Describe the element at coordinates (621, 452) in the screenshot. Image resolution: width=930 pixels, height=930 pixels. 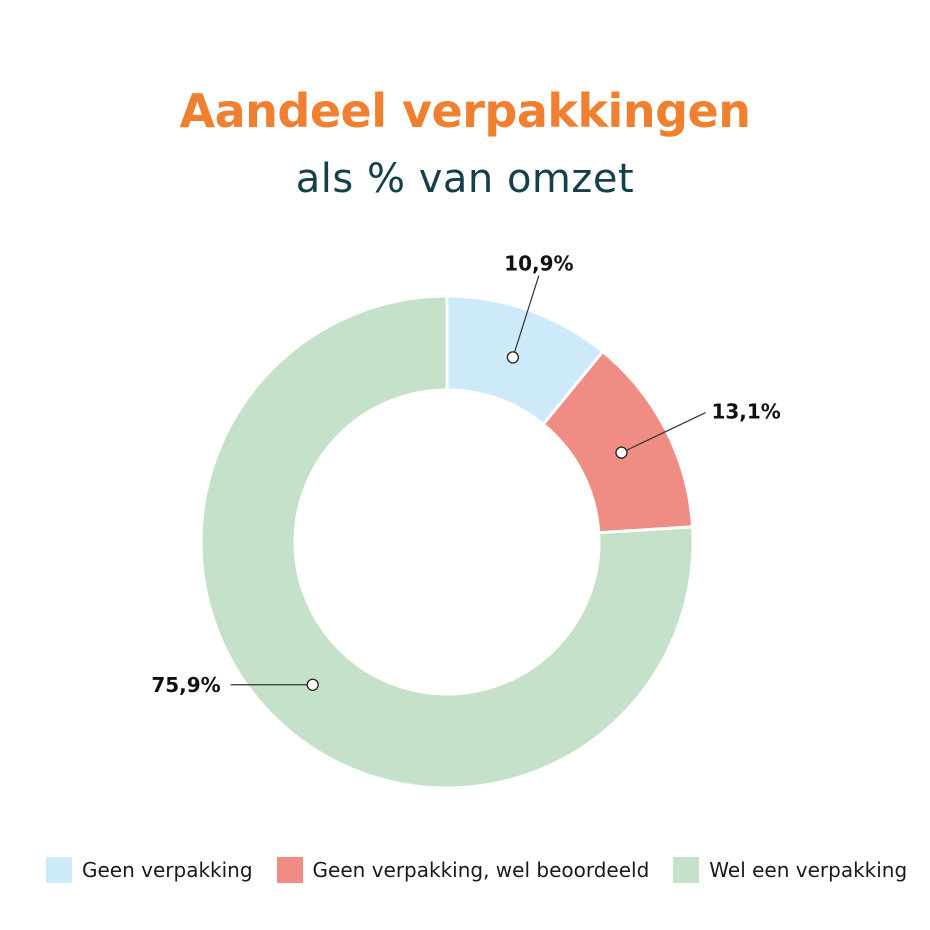
I see `label-marker-geen-verpakking-wel-beoordeeld` at that location.